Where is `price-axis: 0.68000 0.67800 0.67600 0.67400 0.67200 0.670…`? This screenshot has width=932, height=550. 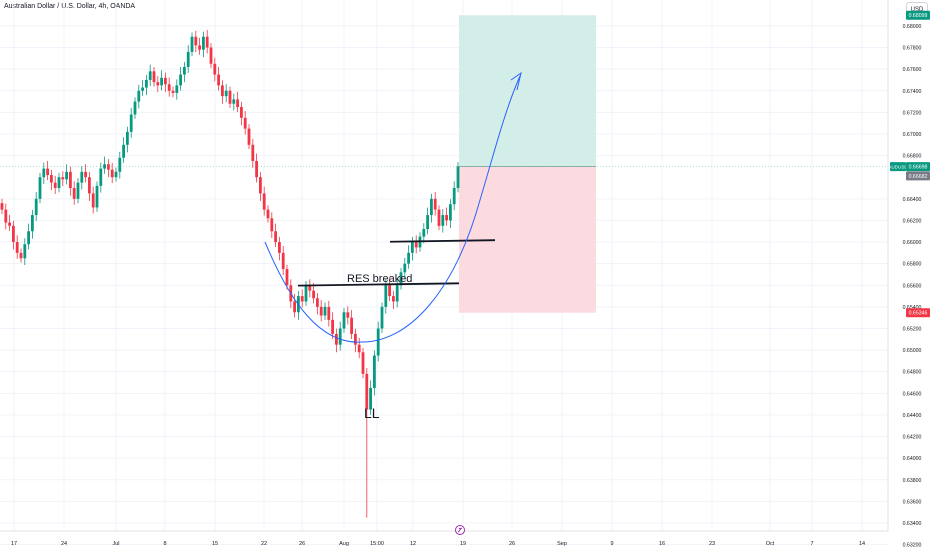
price-axis: 0.68000 0.67800 0.67600 0.67400 0.67200 0.670… is located at coordinates (912, 286).